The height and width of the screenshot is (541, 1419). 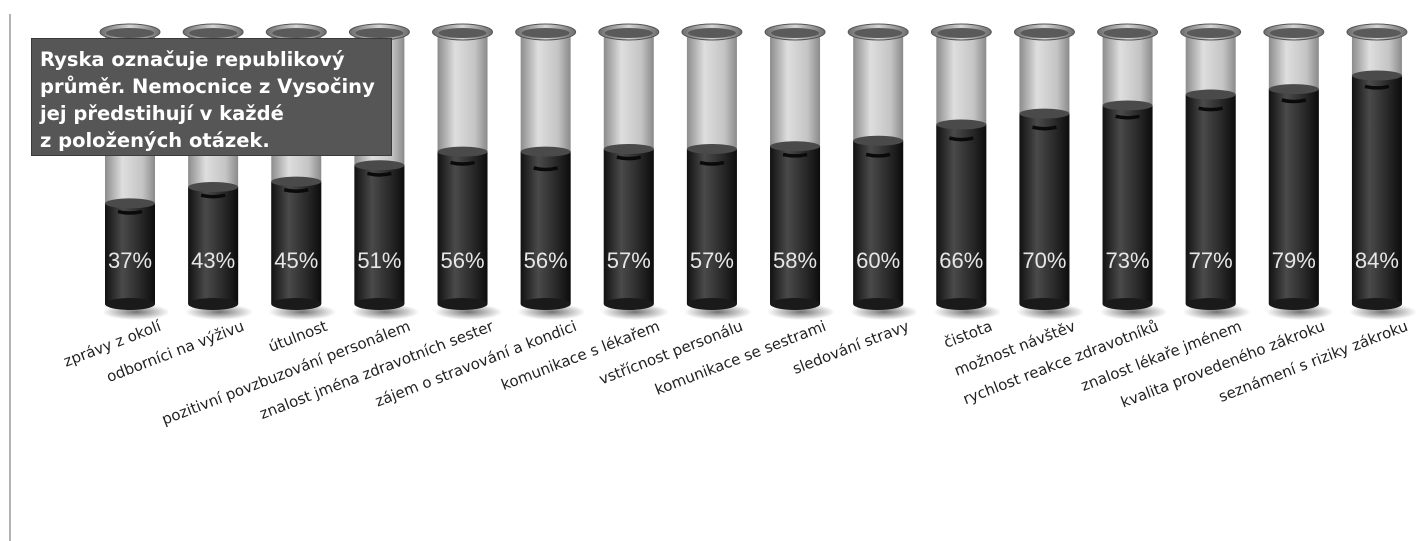 I want to click on tube-8: 57%, so click(x=716, y=171).